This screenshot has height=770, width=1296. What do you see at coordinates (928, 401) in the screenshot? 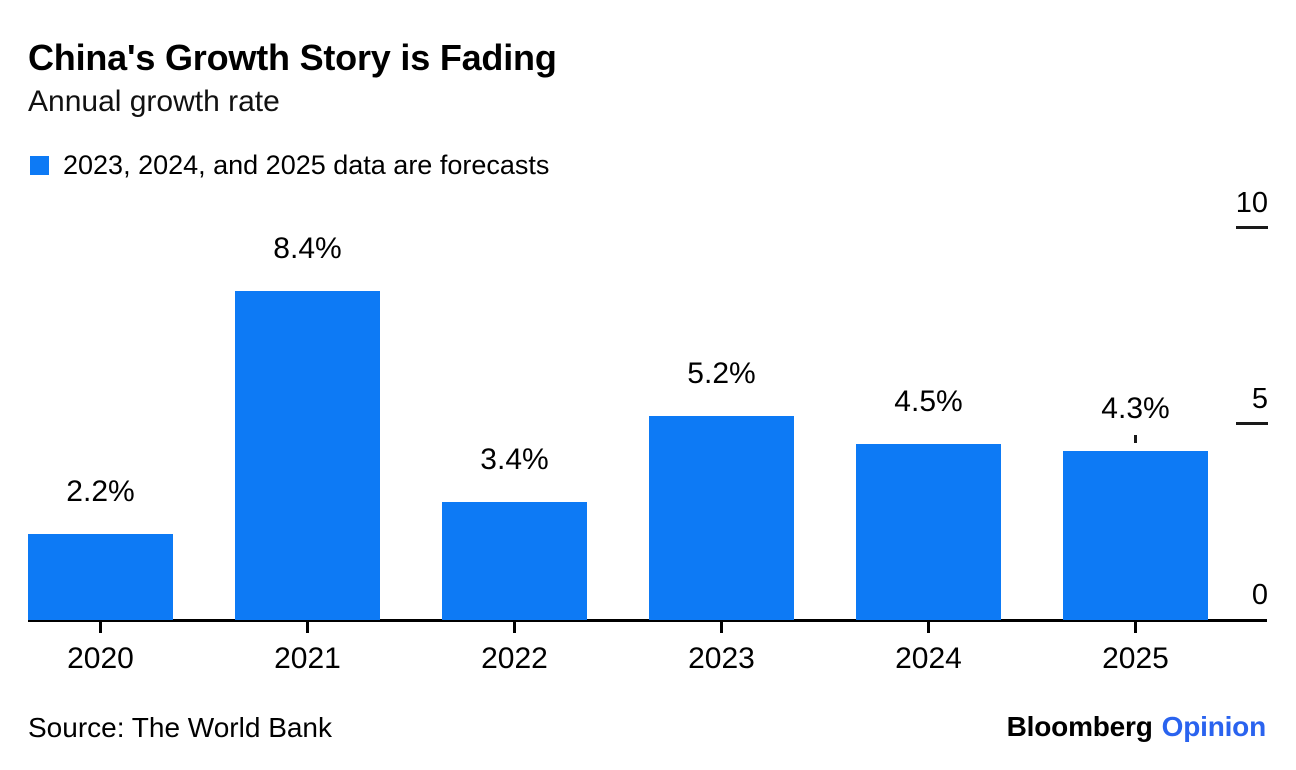
I see `bar-value-label-2024: 4.5%` at bounding box center [928, 401].